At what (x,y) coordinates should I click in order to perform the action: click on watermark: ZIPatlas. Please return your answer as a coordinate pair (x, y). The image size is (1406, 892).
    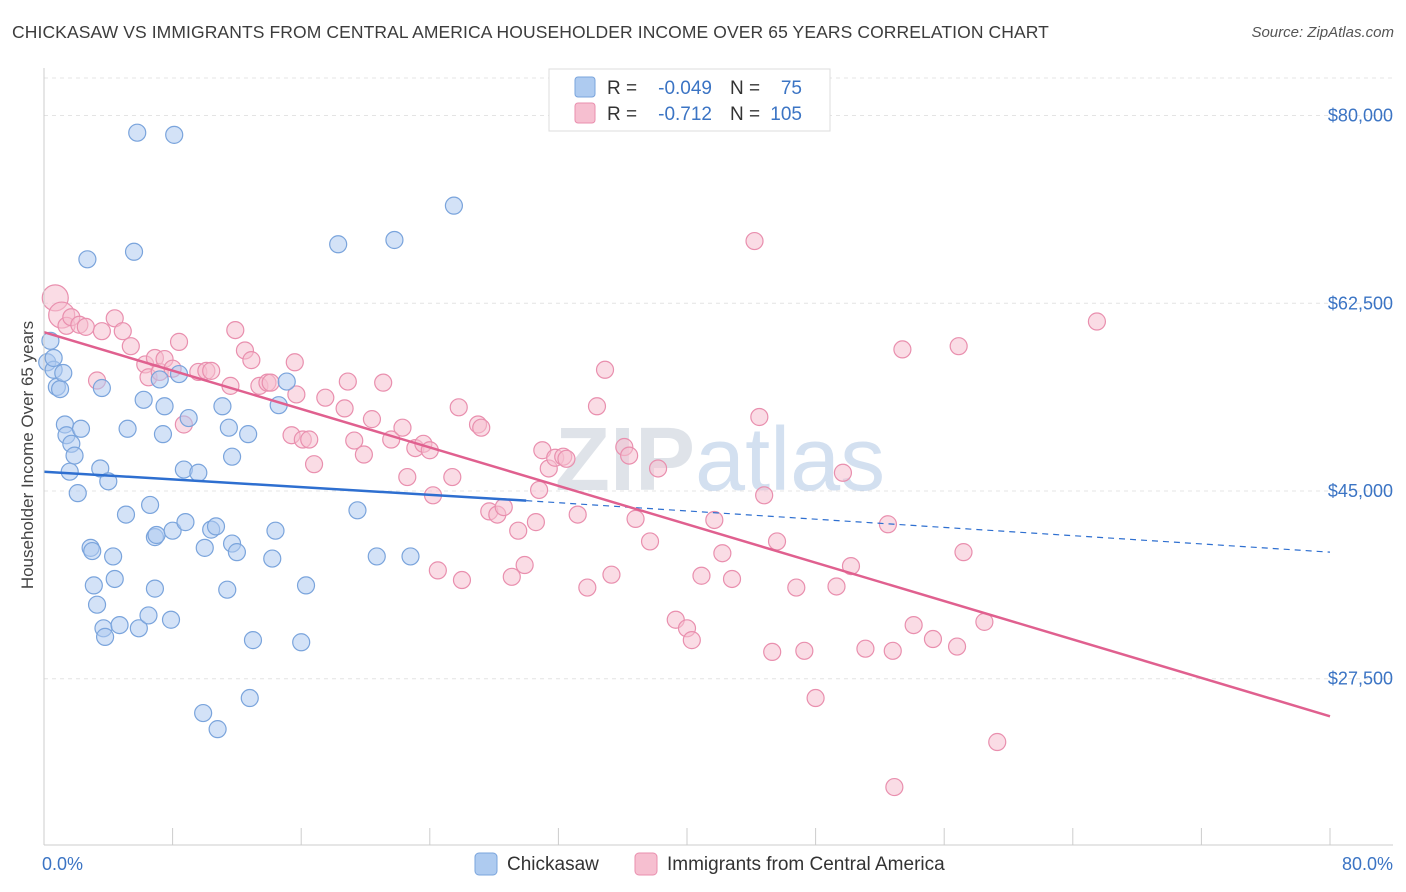
    Looking at the image, I should click on (720, 460).